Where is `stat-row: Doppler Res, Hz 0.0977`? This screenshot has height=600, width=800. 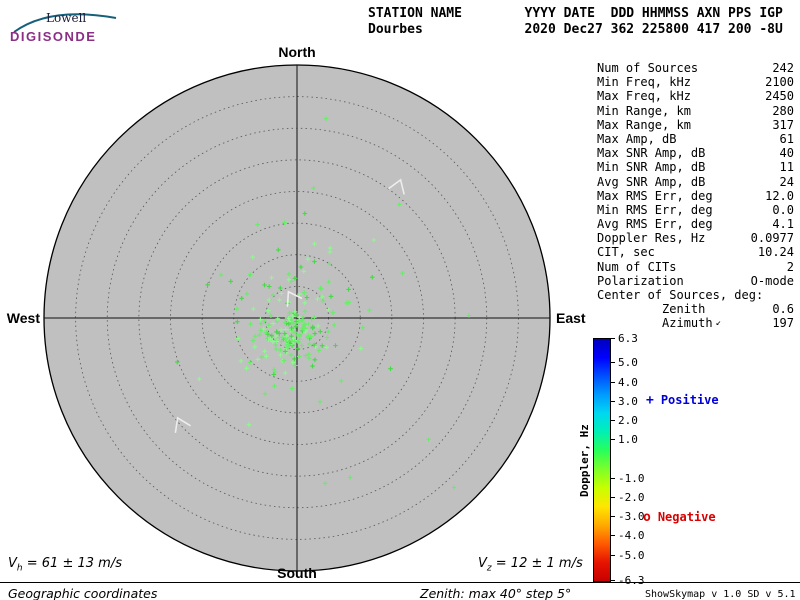
stat-row: Doppler Res, Hz 0.0977 is located at coordinates (695, 238).